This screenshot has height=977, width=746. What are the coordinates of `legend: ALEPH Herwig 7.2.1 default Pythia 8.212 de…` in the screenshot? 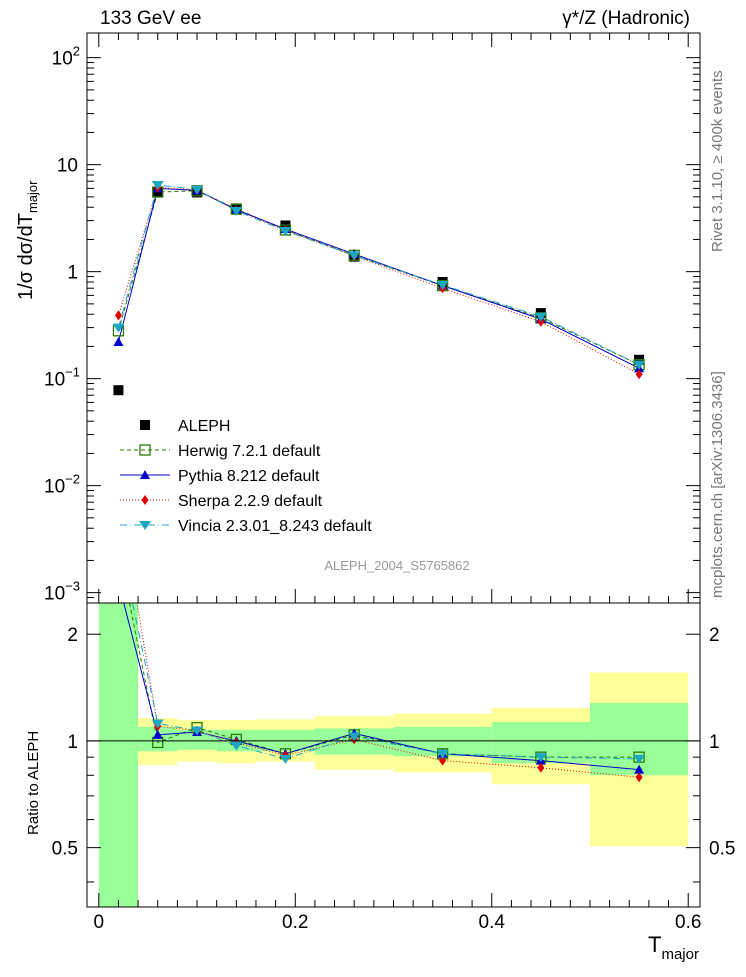 It's located at (246, 476).